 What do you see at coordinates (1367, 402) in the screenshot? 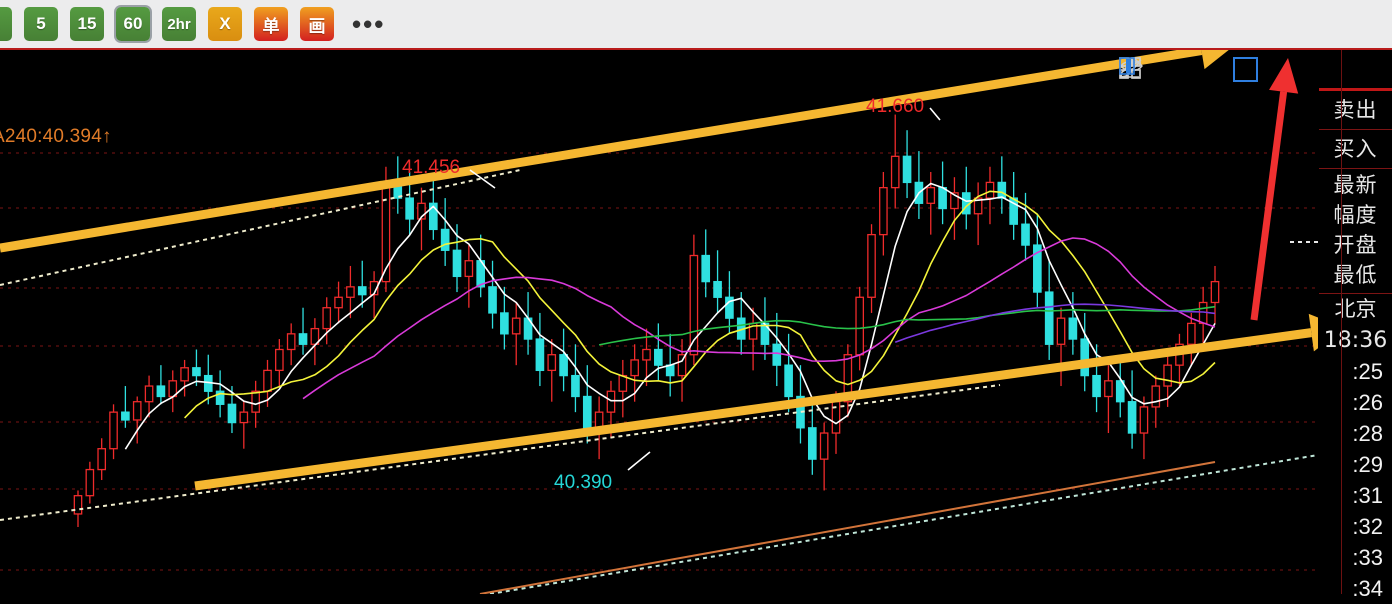
I see `time-tick: :26` at bounding box center [1367, 402].